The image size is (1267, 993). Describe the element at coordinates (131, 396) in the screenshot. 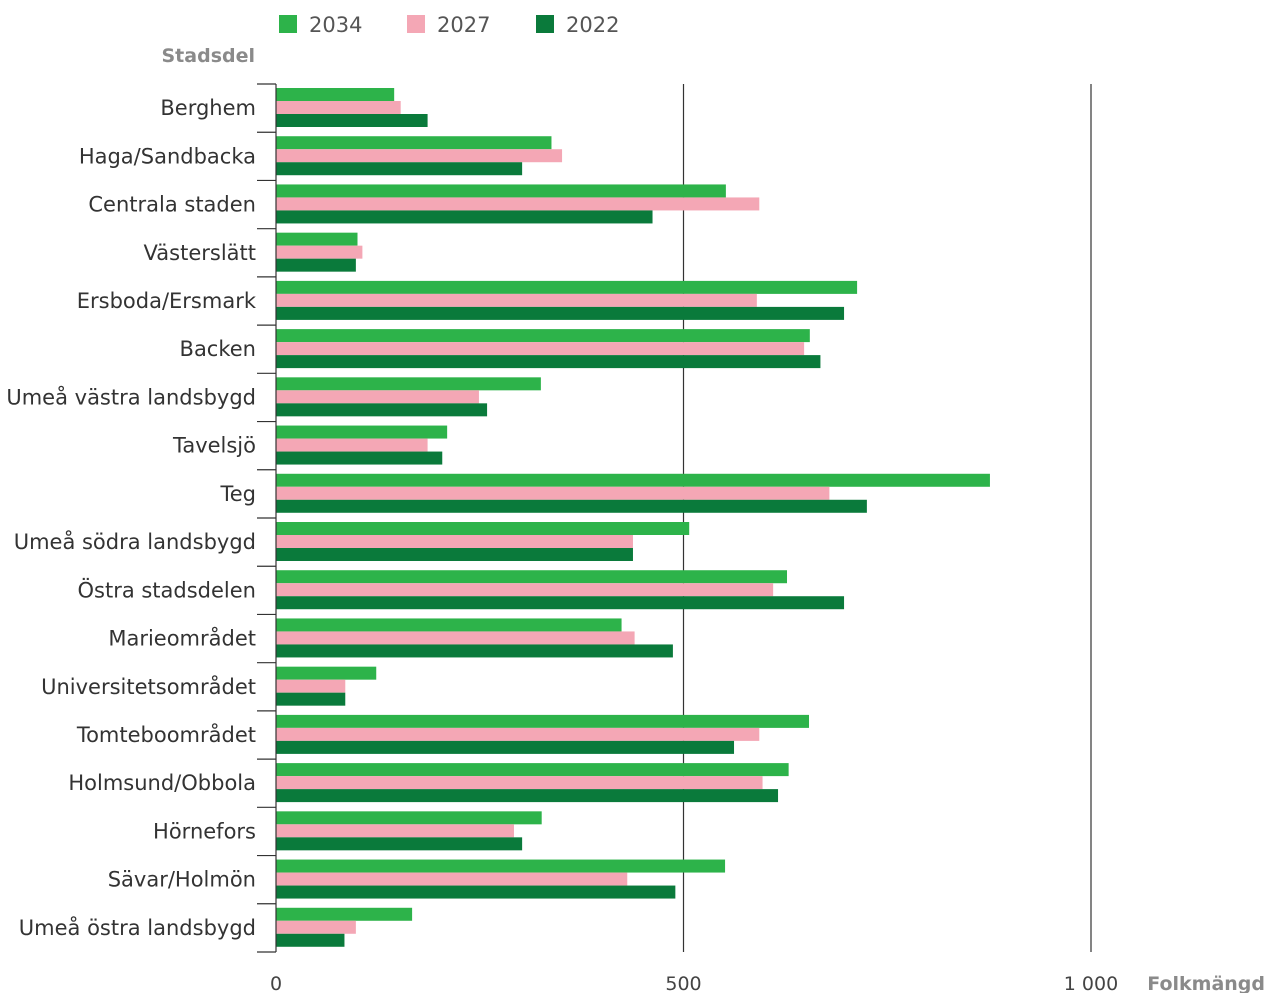

I see `category-label: Umeå västra landsbygd` at that location.